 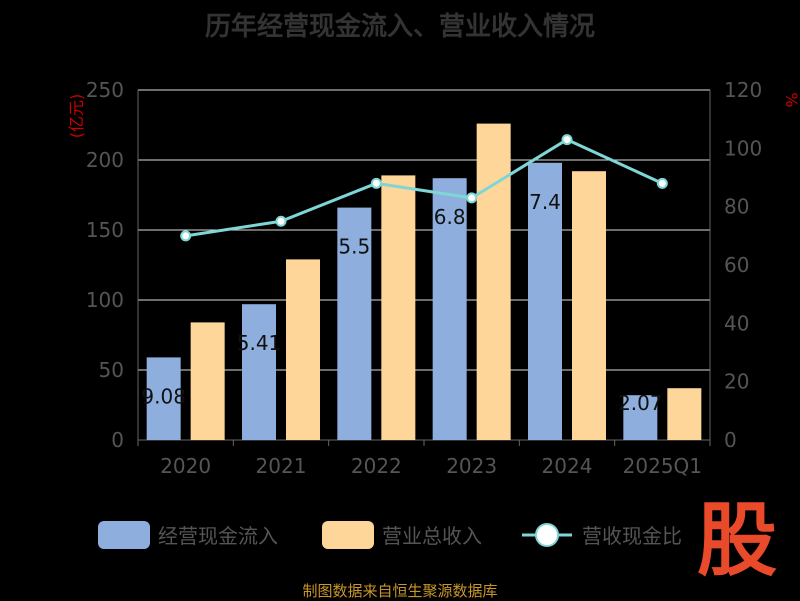 What do you see at coordinates (471, 466) in the screenshot?
I see `x-tick-label: 2023` at bounding box center [471, 466].